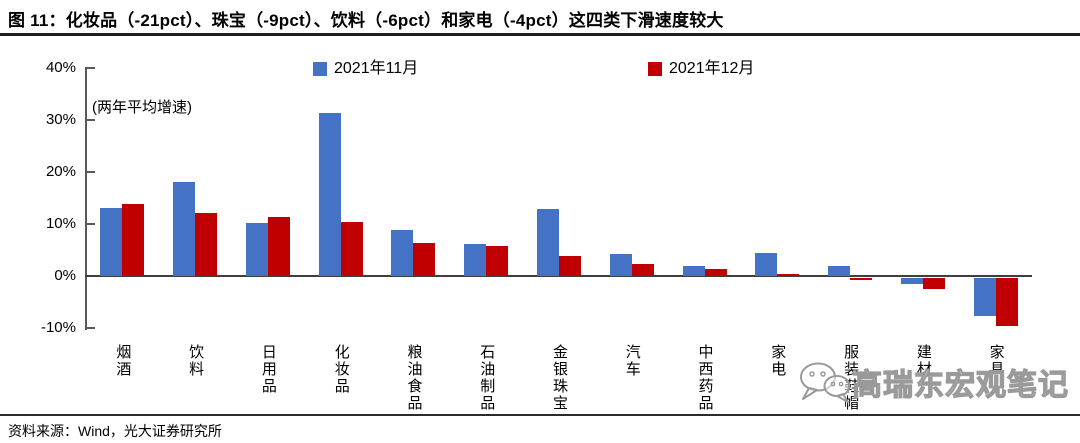 This screenshot has height=443, width=1080. What do you see at coordinates (65, 275) in the screenshot?
I see `y-tick-label: 0%` at bounding box center [65, 275].